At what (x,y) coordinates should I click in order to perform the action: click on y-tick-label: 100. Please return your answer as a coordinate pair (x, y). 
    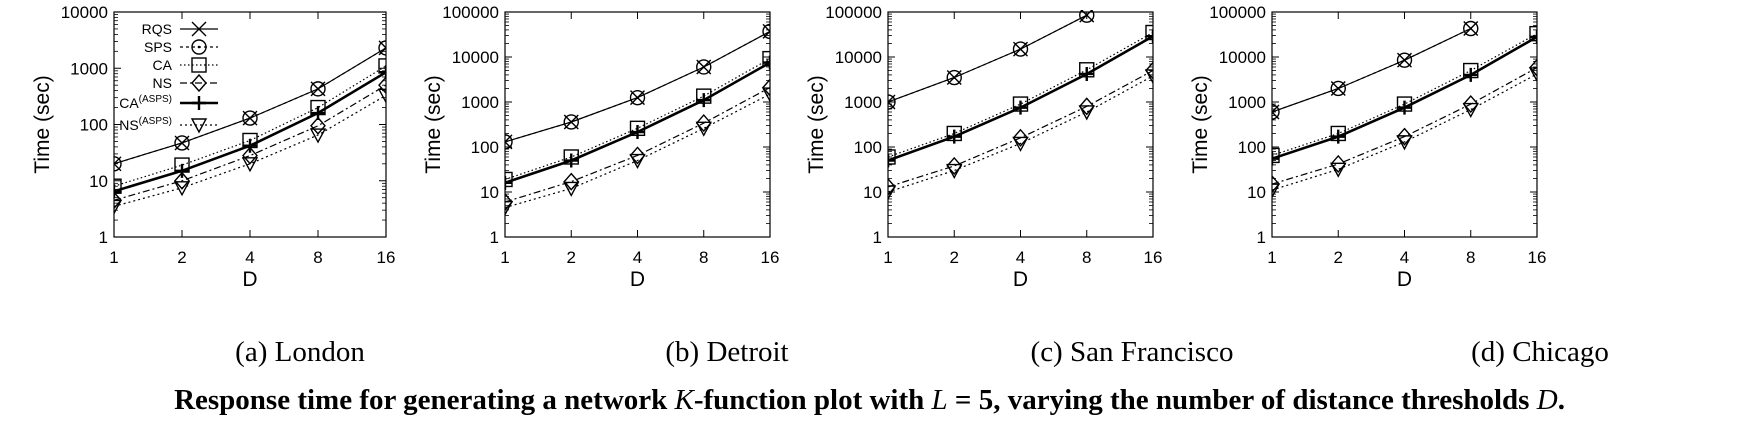
    Looking at the image, I should click on (868, 147).